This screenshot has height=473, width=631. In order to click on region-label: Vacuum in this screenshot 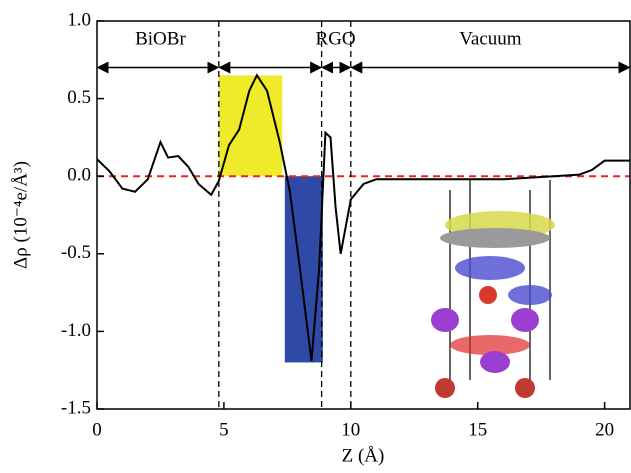, I will do `click(490, 38)`.